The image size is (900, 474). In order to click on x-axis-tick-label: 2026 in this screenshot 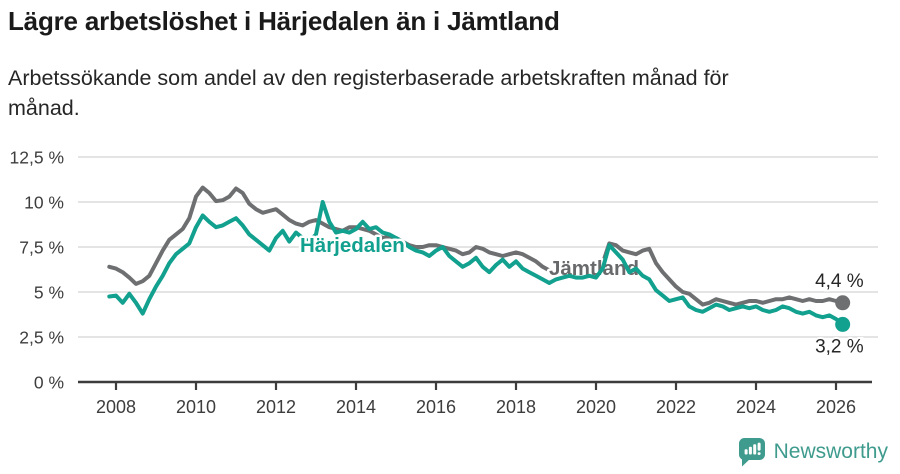, I will do `click(836, 407)`.